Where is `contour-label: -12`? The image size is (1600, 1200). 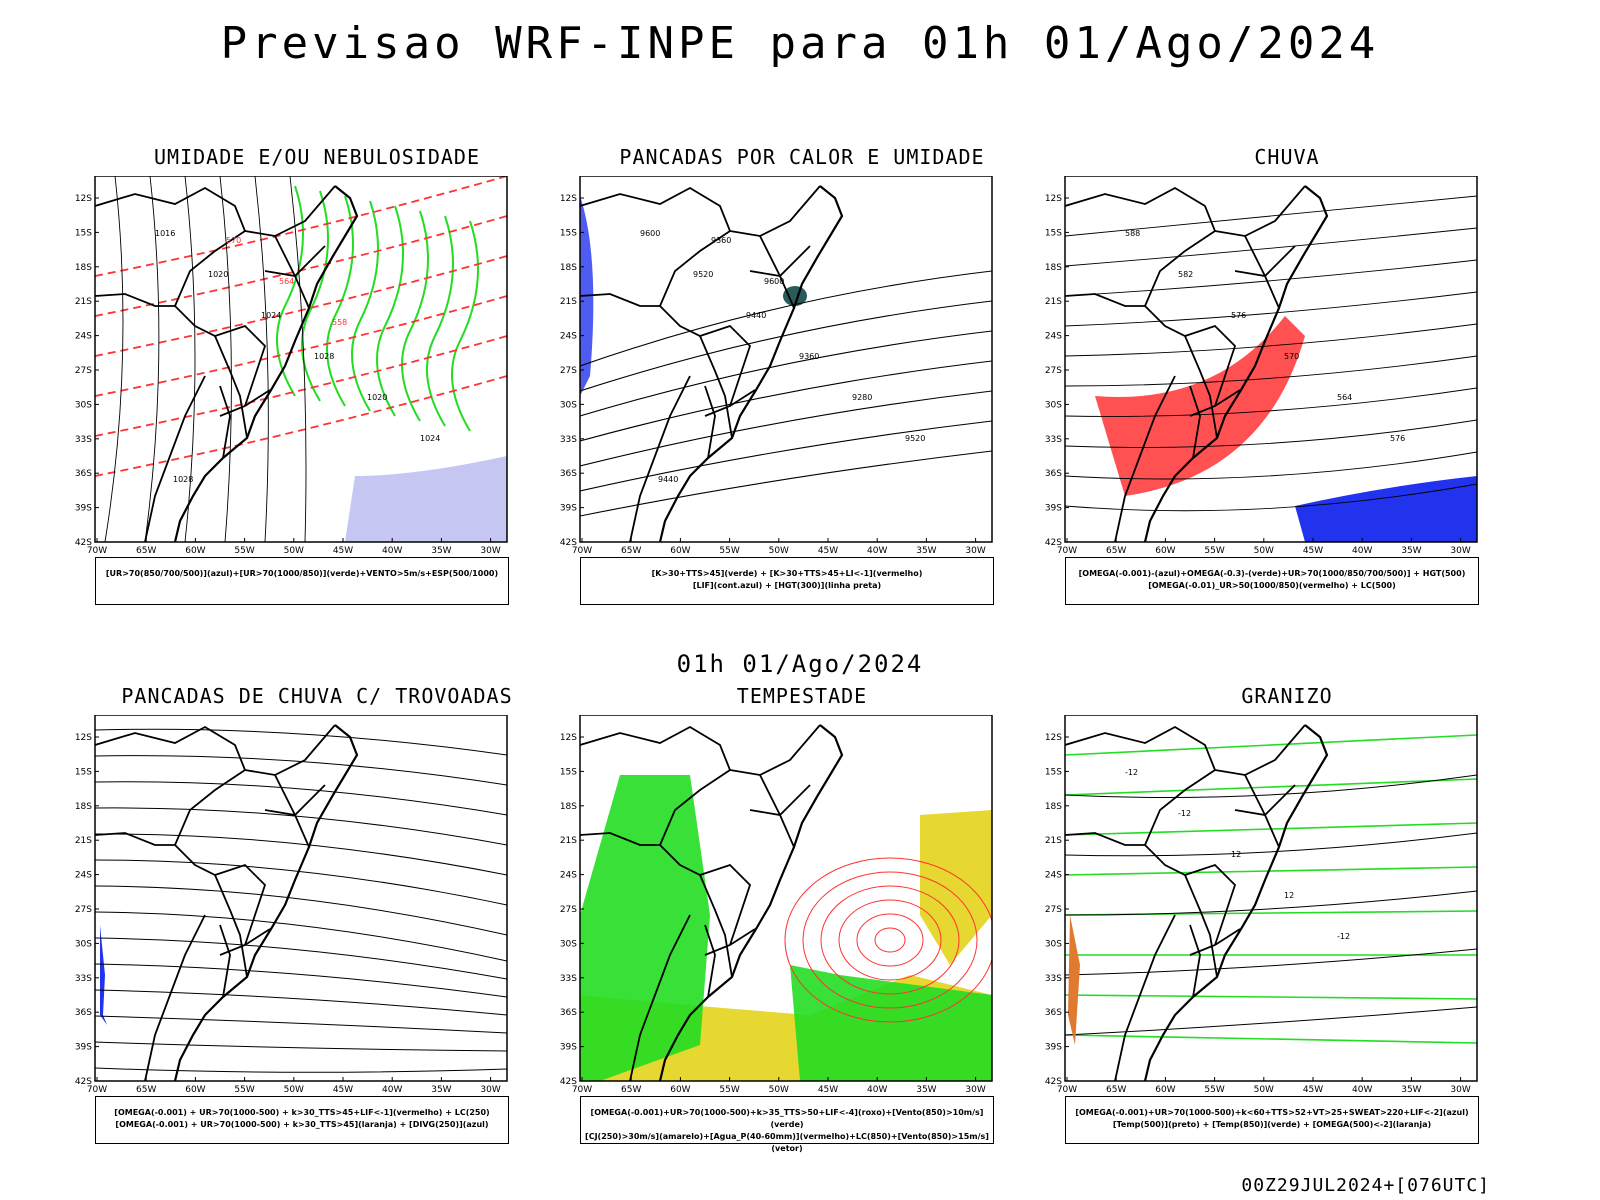
contour-label: -12 is located at coordinates (1131, 772).